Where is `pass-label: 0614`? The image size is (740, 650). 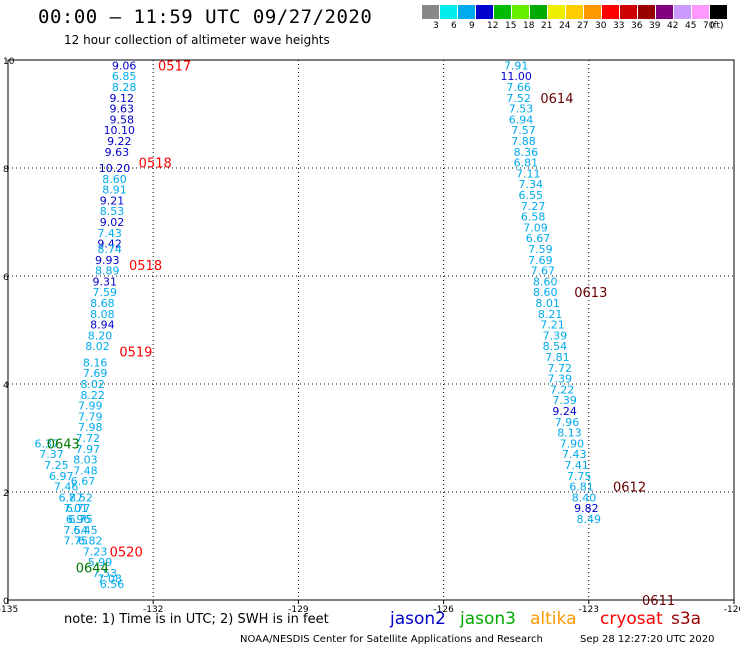 pass-label: 0614 is located at coordinates (556, 99).